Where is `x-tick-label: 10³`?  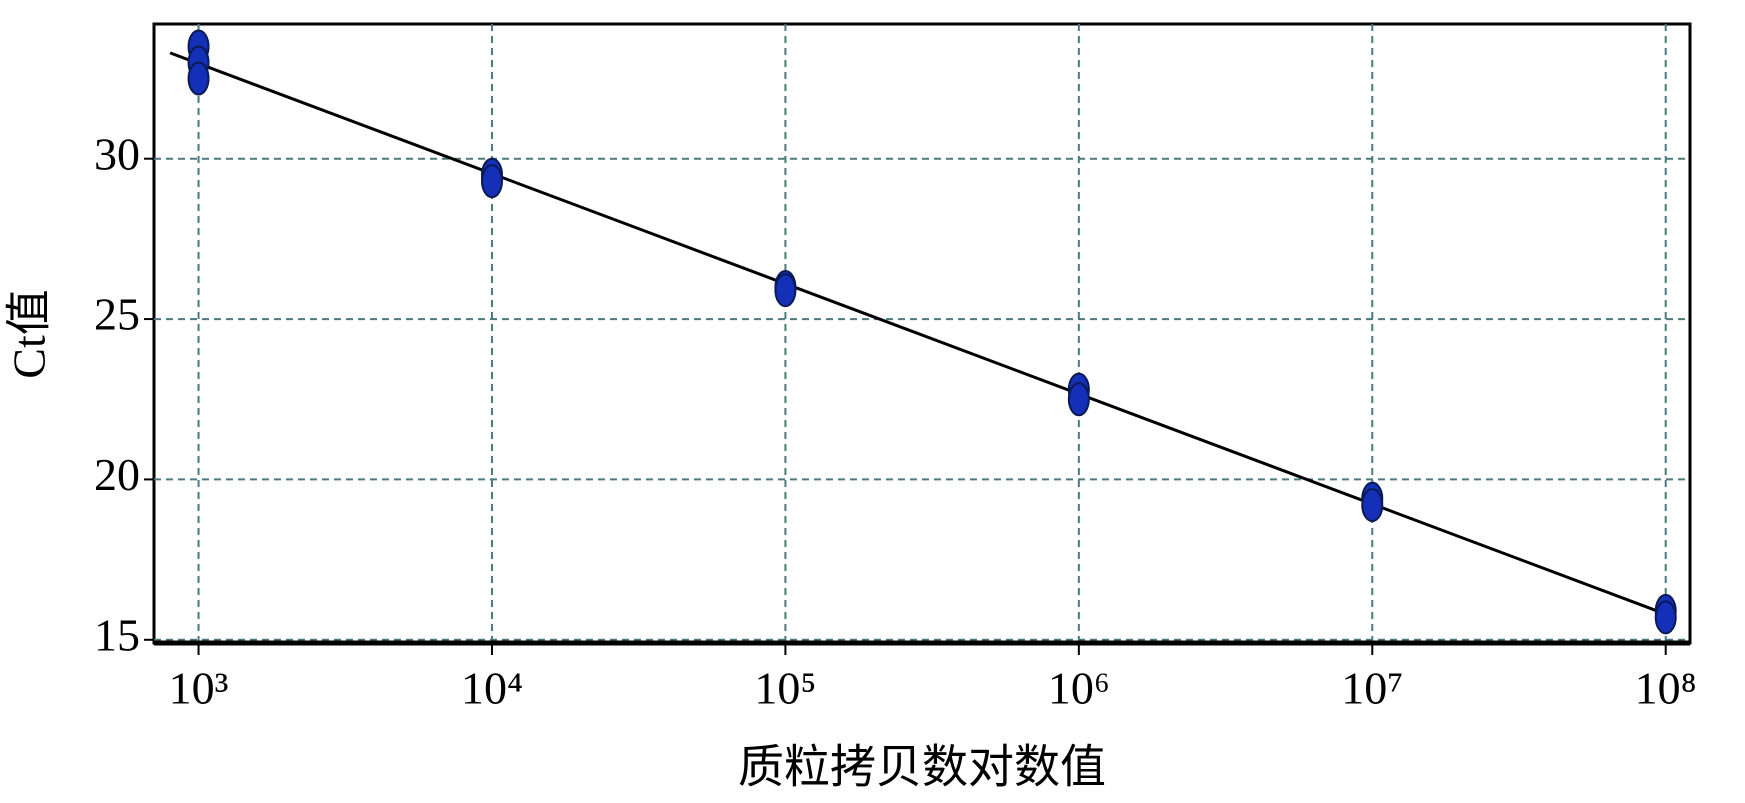 x-tick-label: 10³ is located at coordinates (199, 688).